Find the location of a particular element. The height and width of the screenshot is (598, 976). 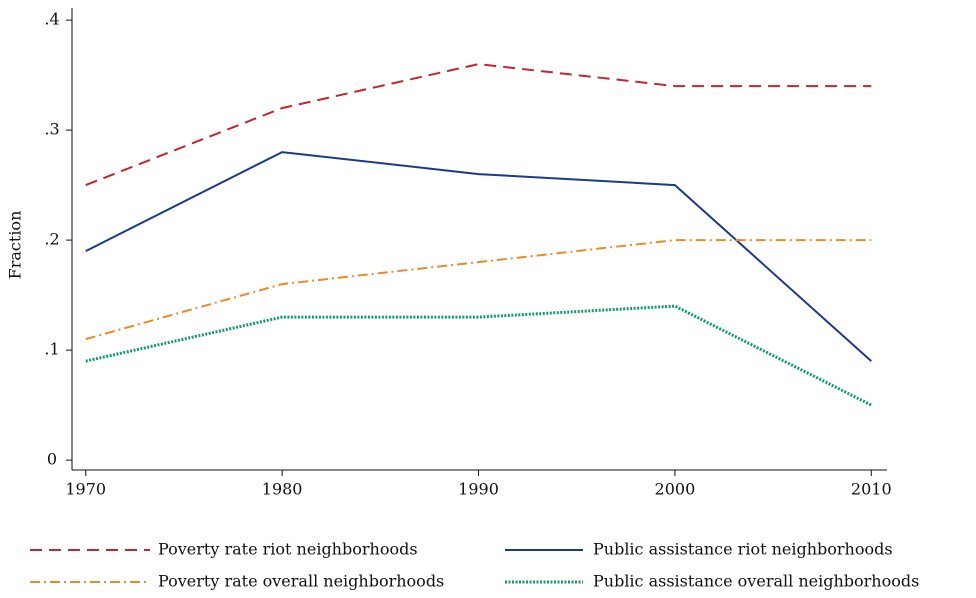

y-tick-label: .4 is located at coordinates (51, 19).